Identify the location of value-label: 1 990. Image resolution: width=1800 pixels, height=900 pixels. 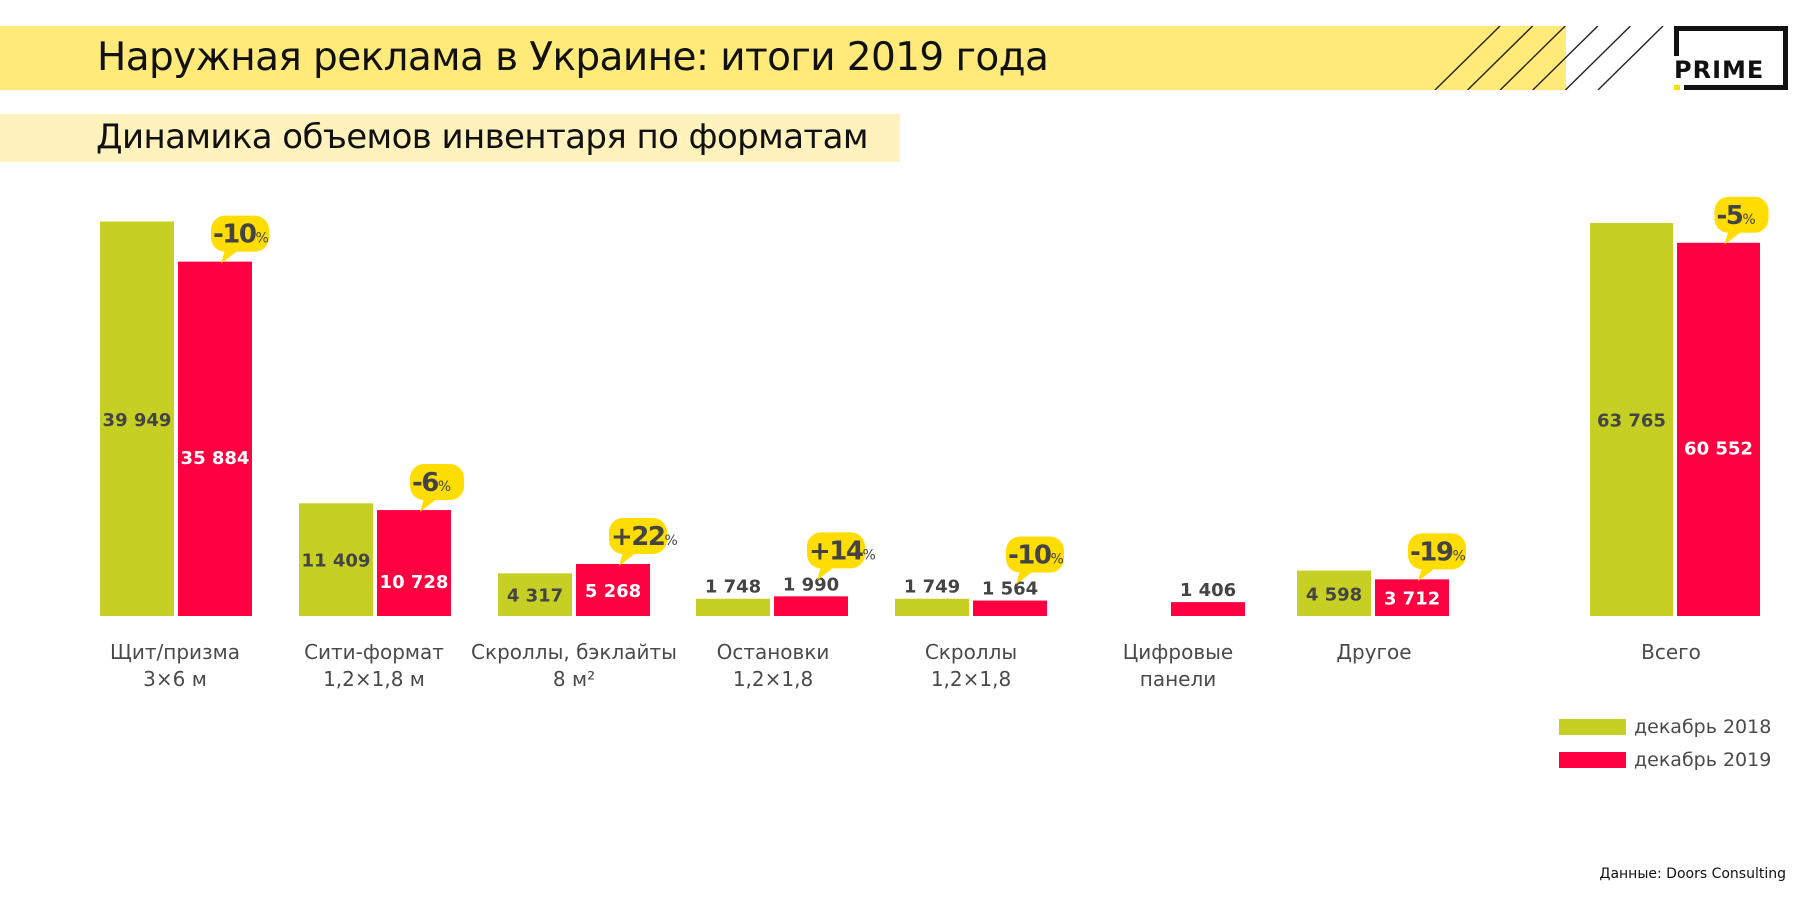
(811, 584).